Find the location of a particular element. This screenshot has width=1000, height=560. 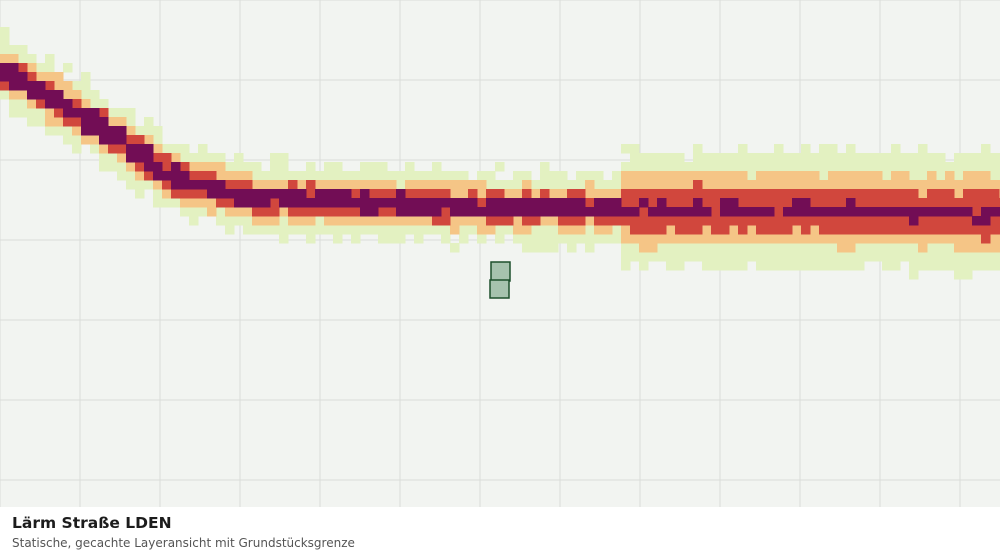

parcel-boundary is located at coordinates (500, 280).